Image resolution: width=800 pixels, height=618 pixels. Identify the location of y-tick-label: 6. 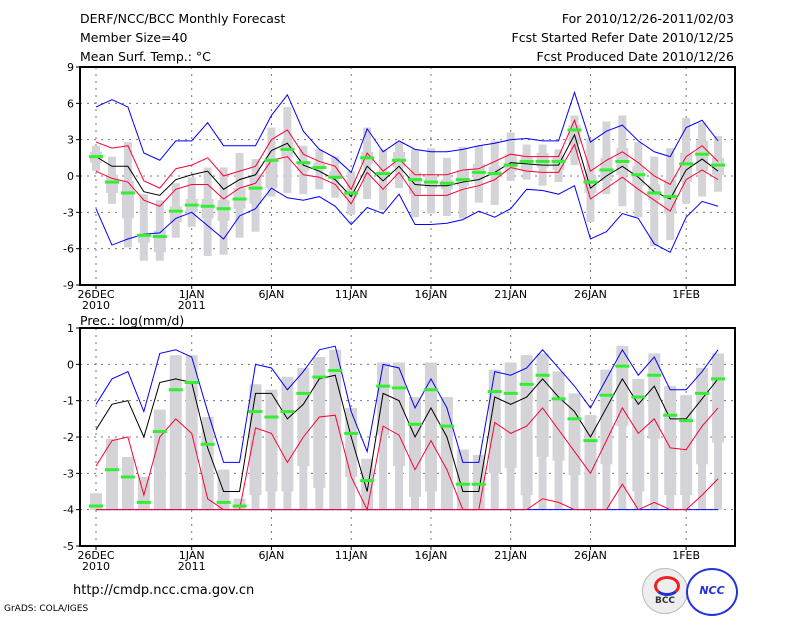
(70, 103).